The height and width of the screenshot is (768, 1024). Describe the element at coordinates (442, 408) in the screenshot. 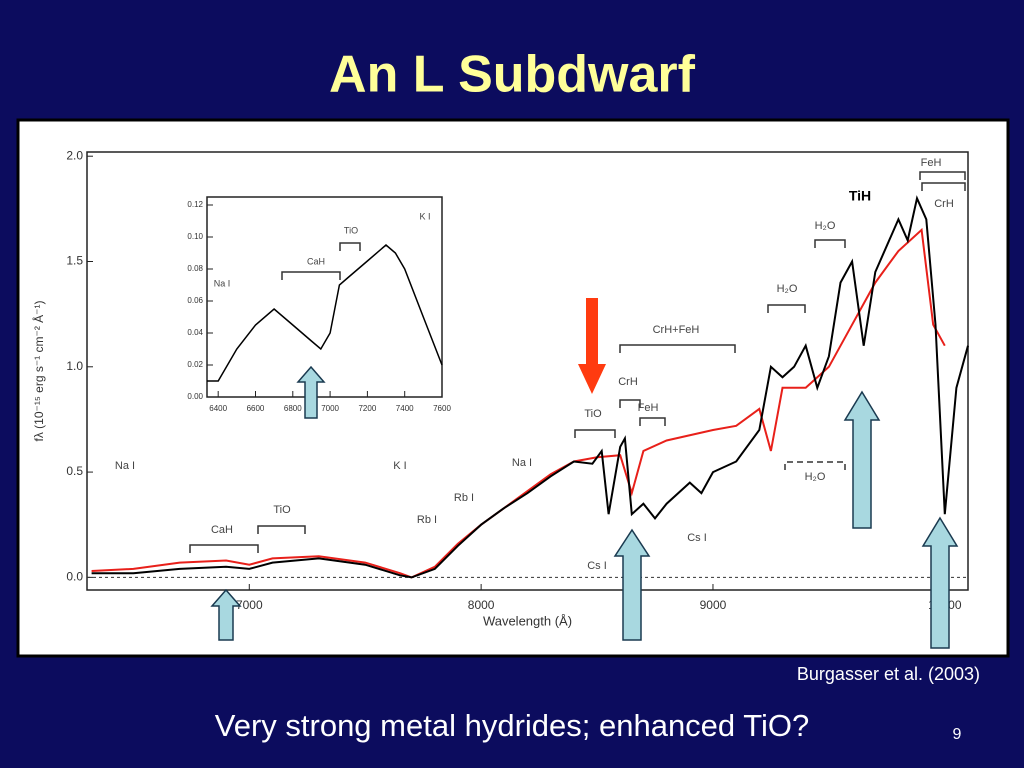

I see `x-tick-label: 7600` at that location.